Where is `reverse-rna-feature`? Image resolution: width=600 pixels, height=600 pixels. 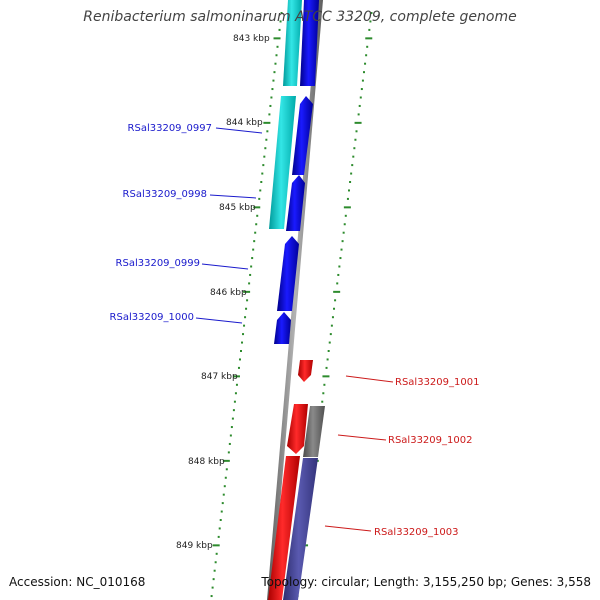
reverse-rna-feature is located at coordinates (314, 431).